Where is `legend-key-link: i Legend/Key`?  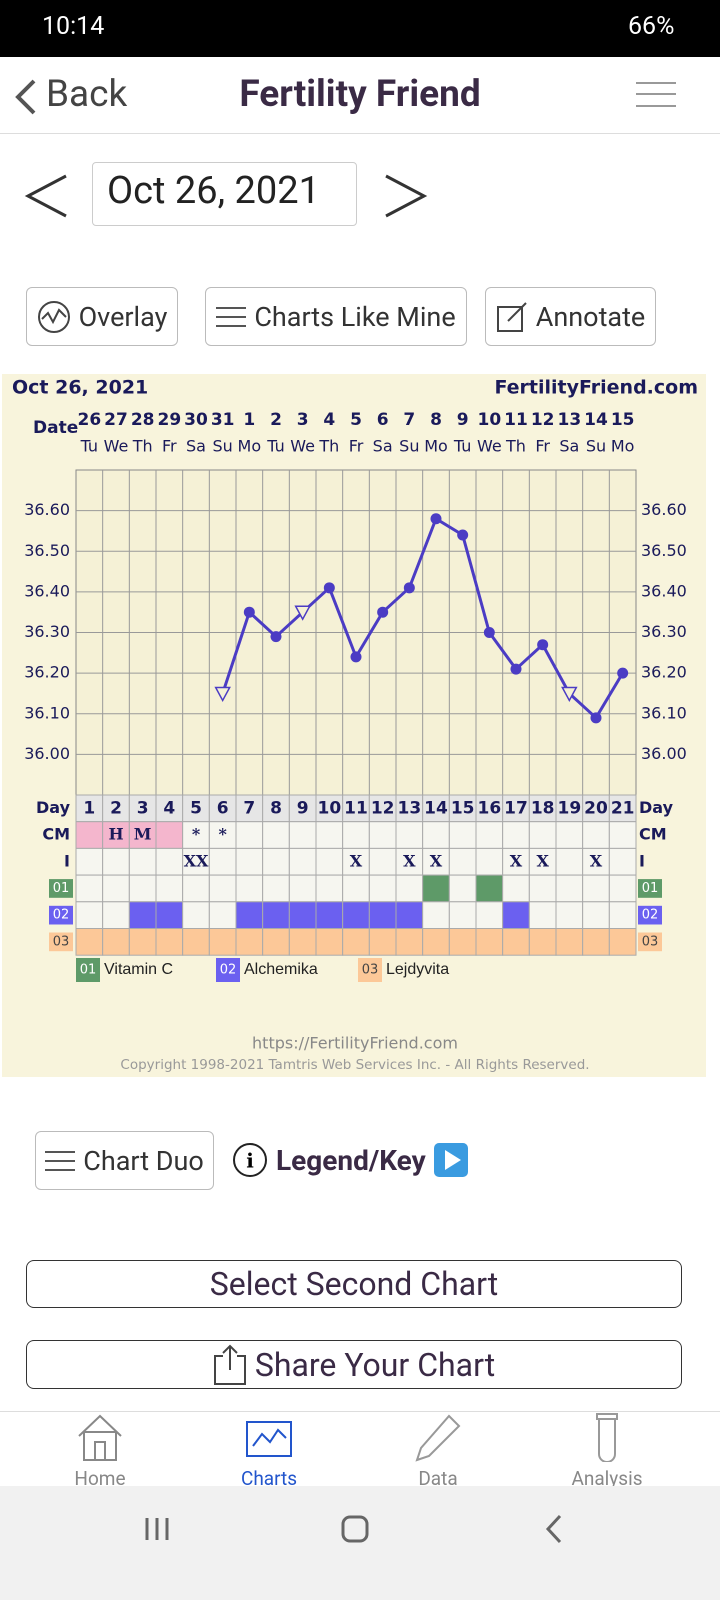 legend-key-link: i Legend/Key is located at coordinates (350, 1160).